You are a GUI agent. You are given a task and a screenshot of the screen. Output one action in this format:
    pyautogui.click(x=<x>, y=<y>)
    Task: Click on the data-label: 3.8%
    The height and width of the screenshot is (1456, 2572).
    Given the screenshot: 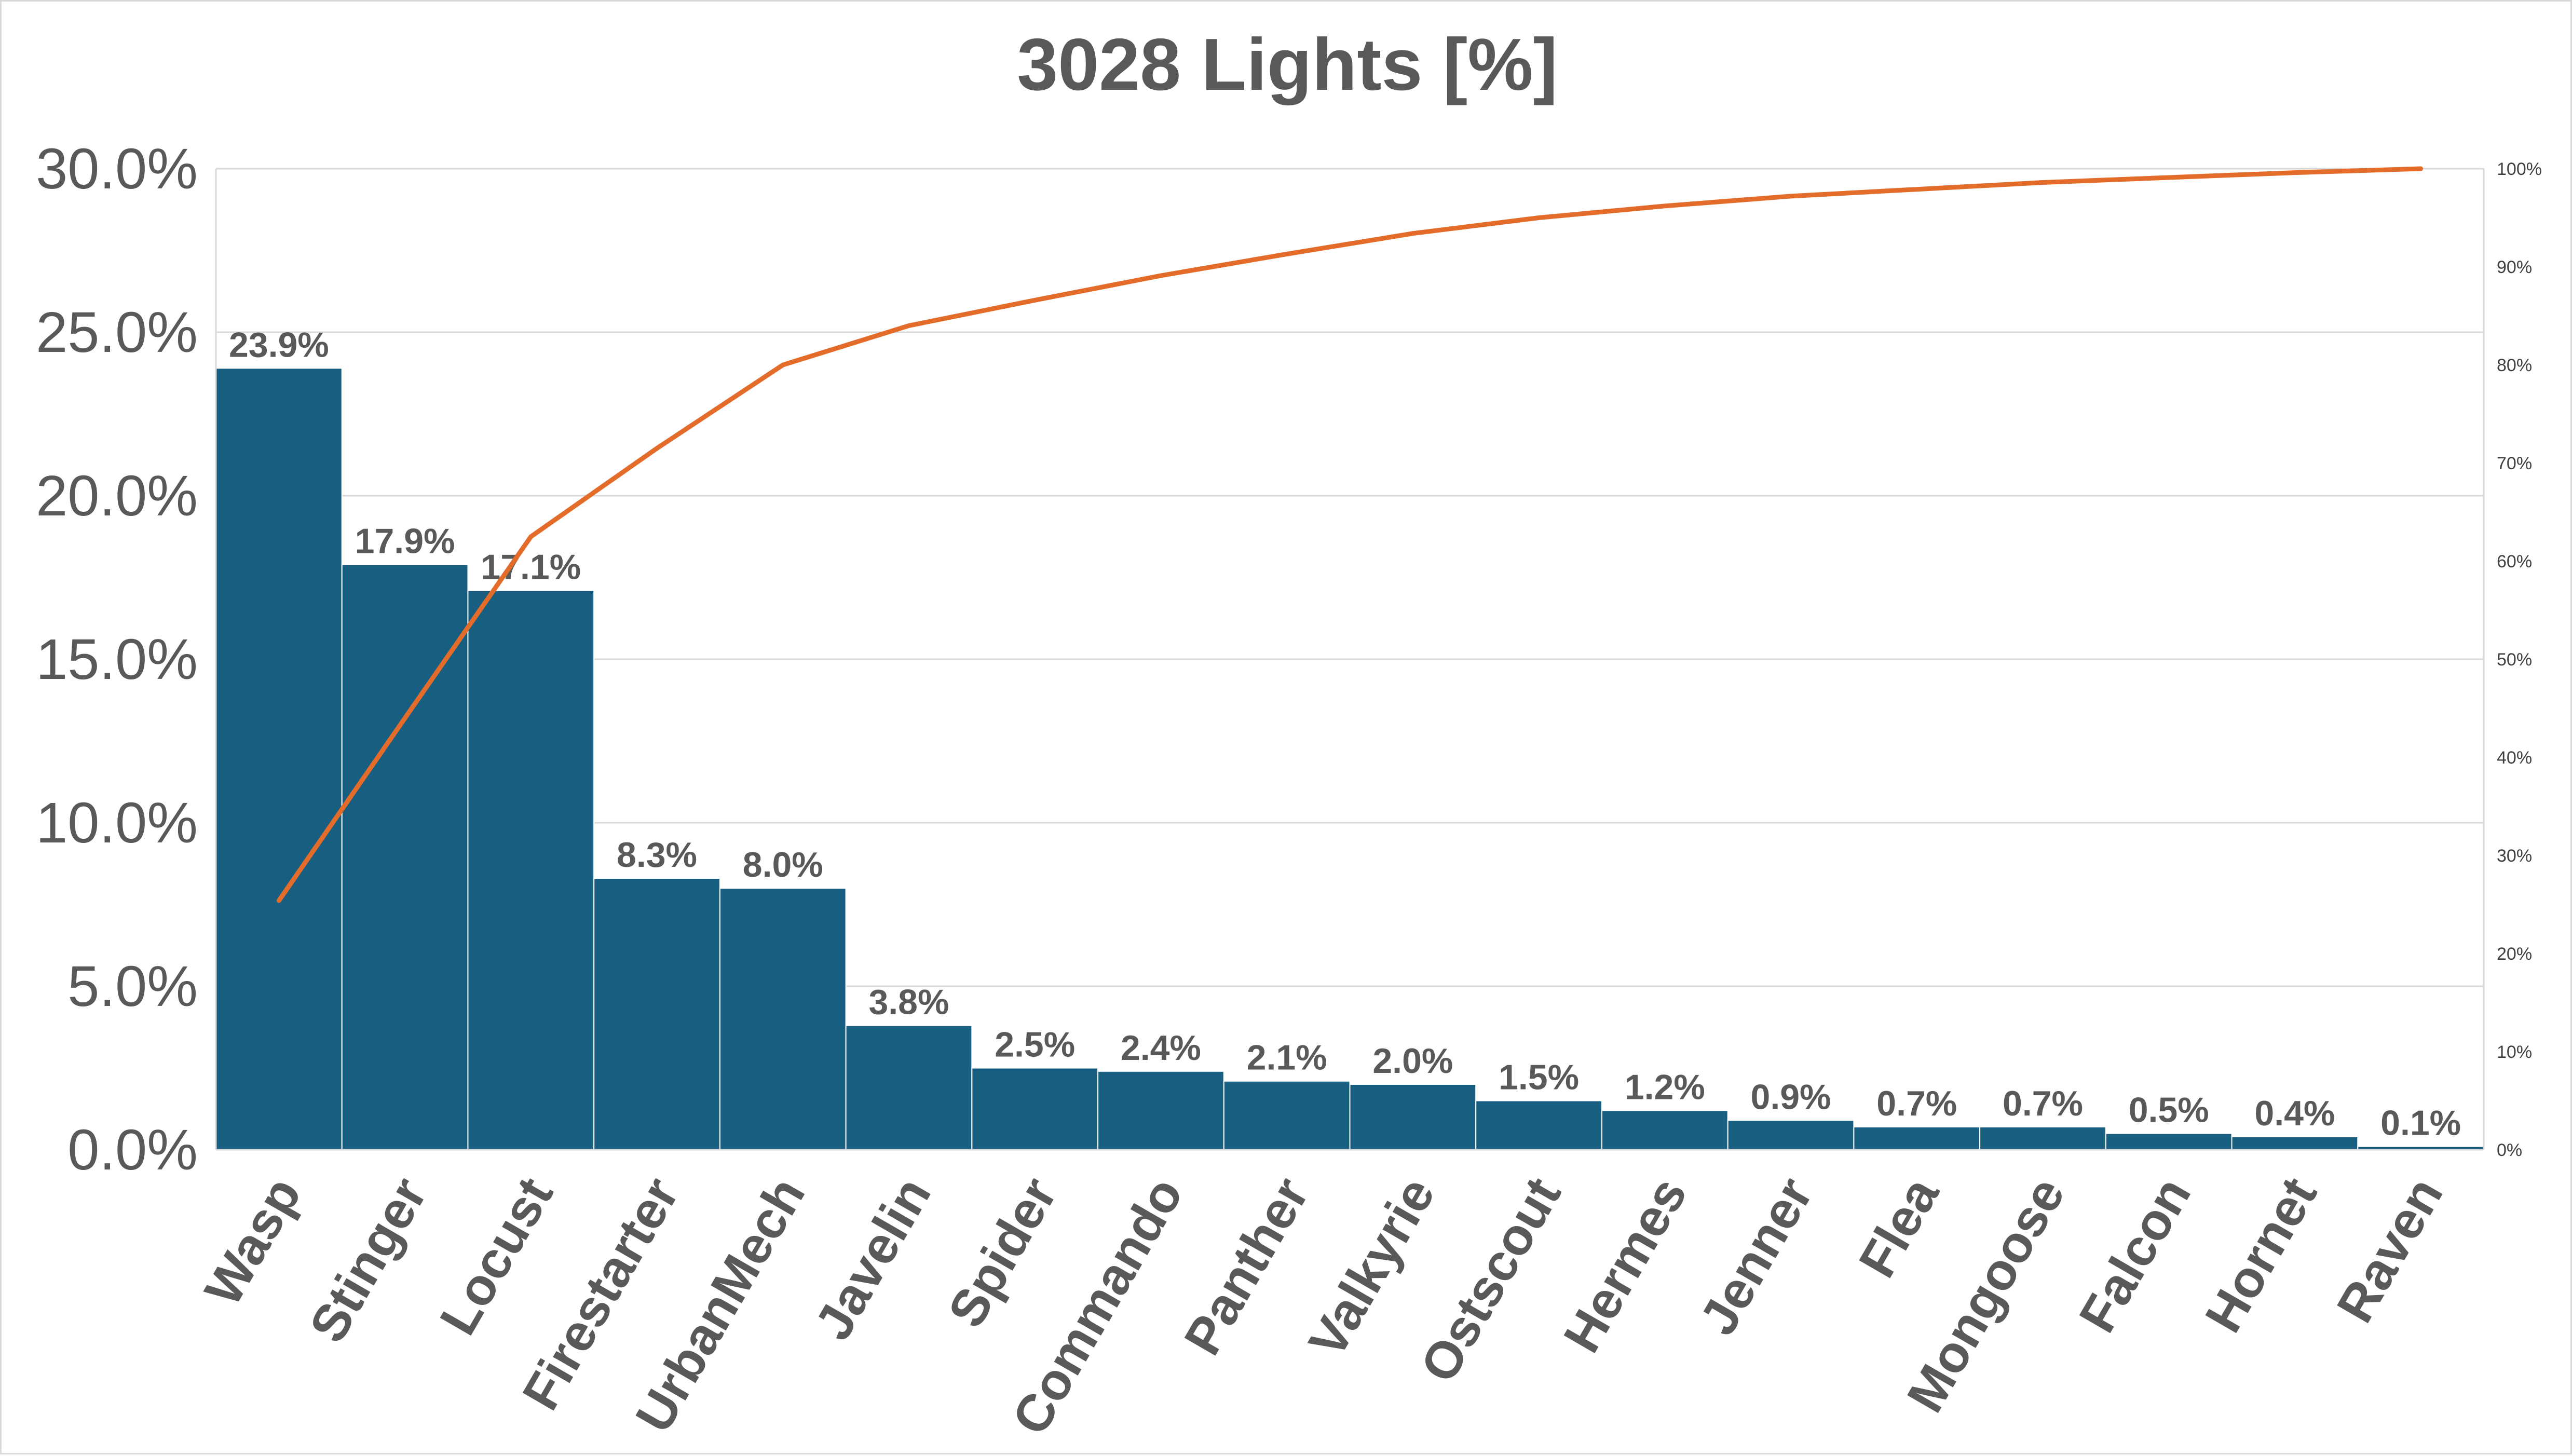 What is the action you would take?
    pyautogui.click(x=909, y=1002)
    